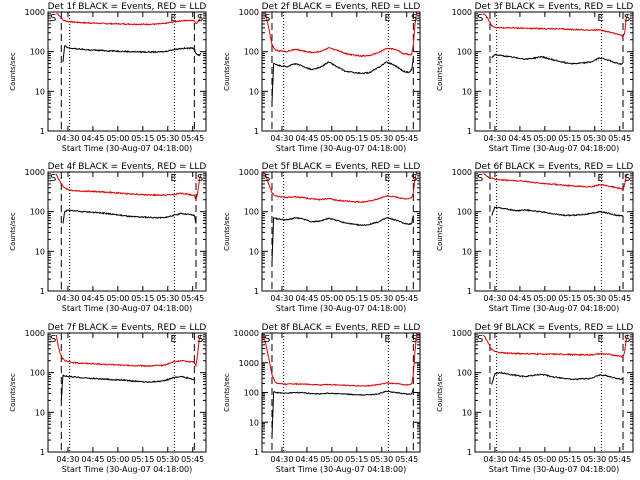  Describe the element at coordinates (554, 167) in the screenshot. I see `chart-title: Det 6f BLACK = Events, RED = LLD` at that location.